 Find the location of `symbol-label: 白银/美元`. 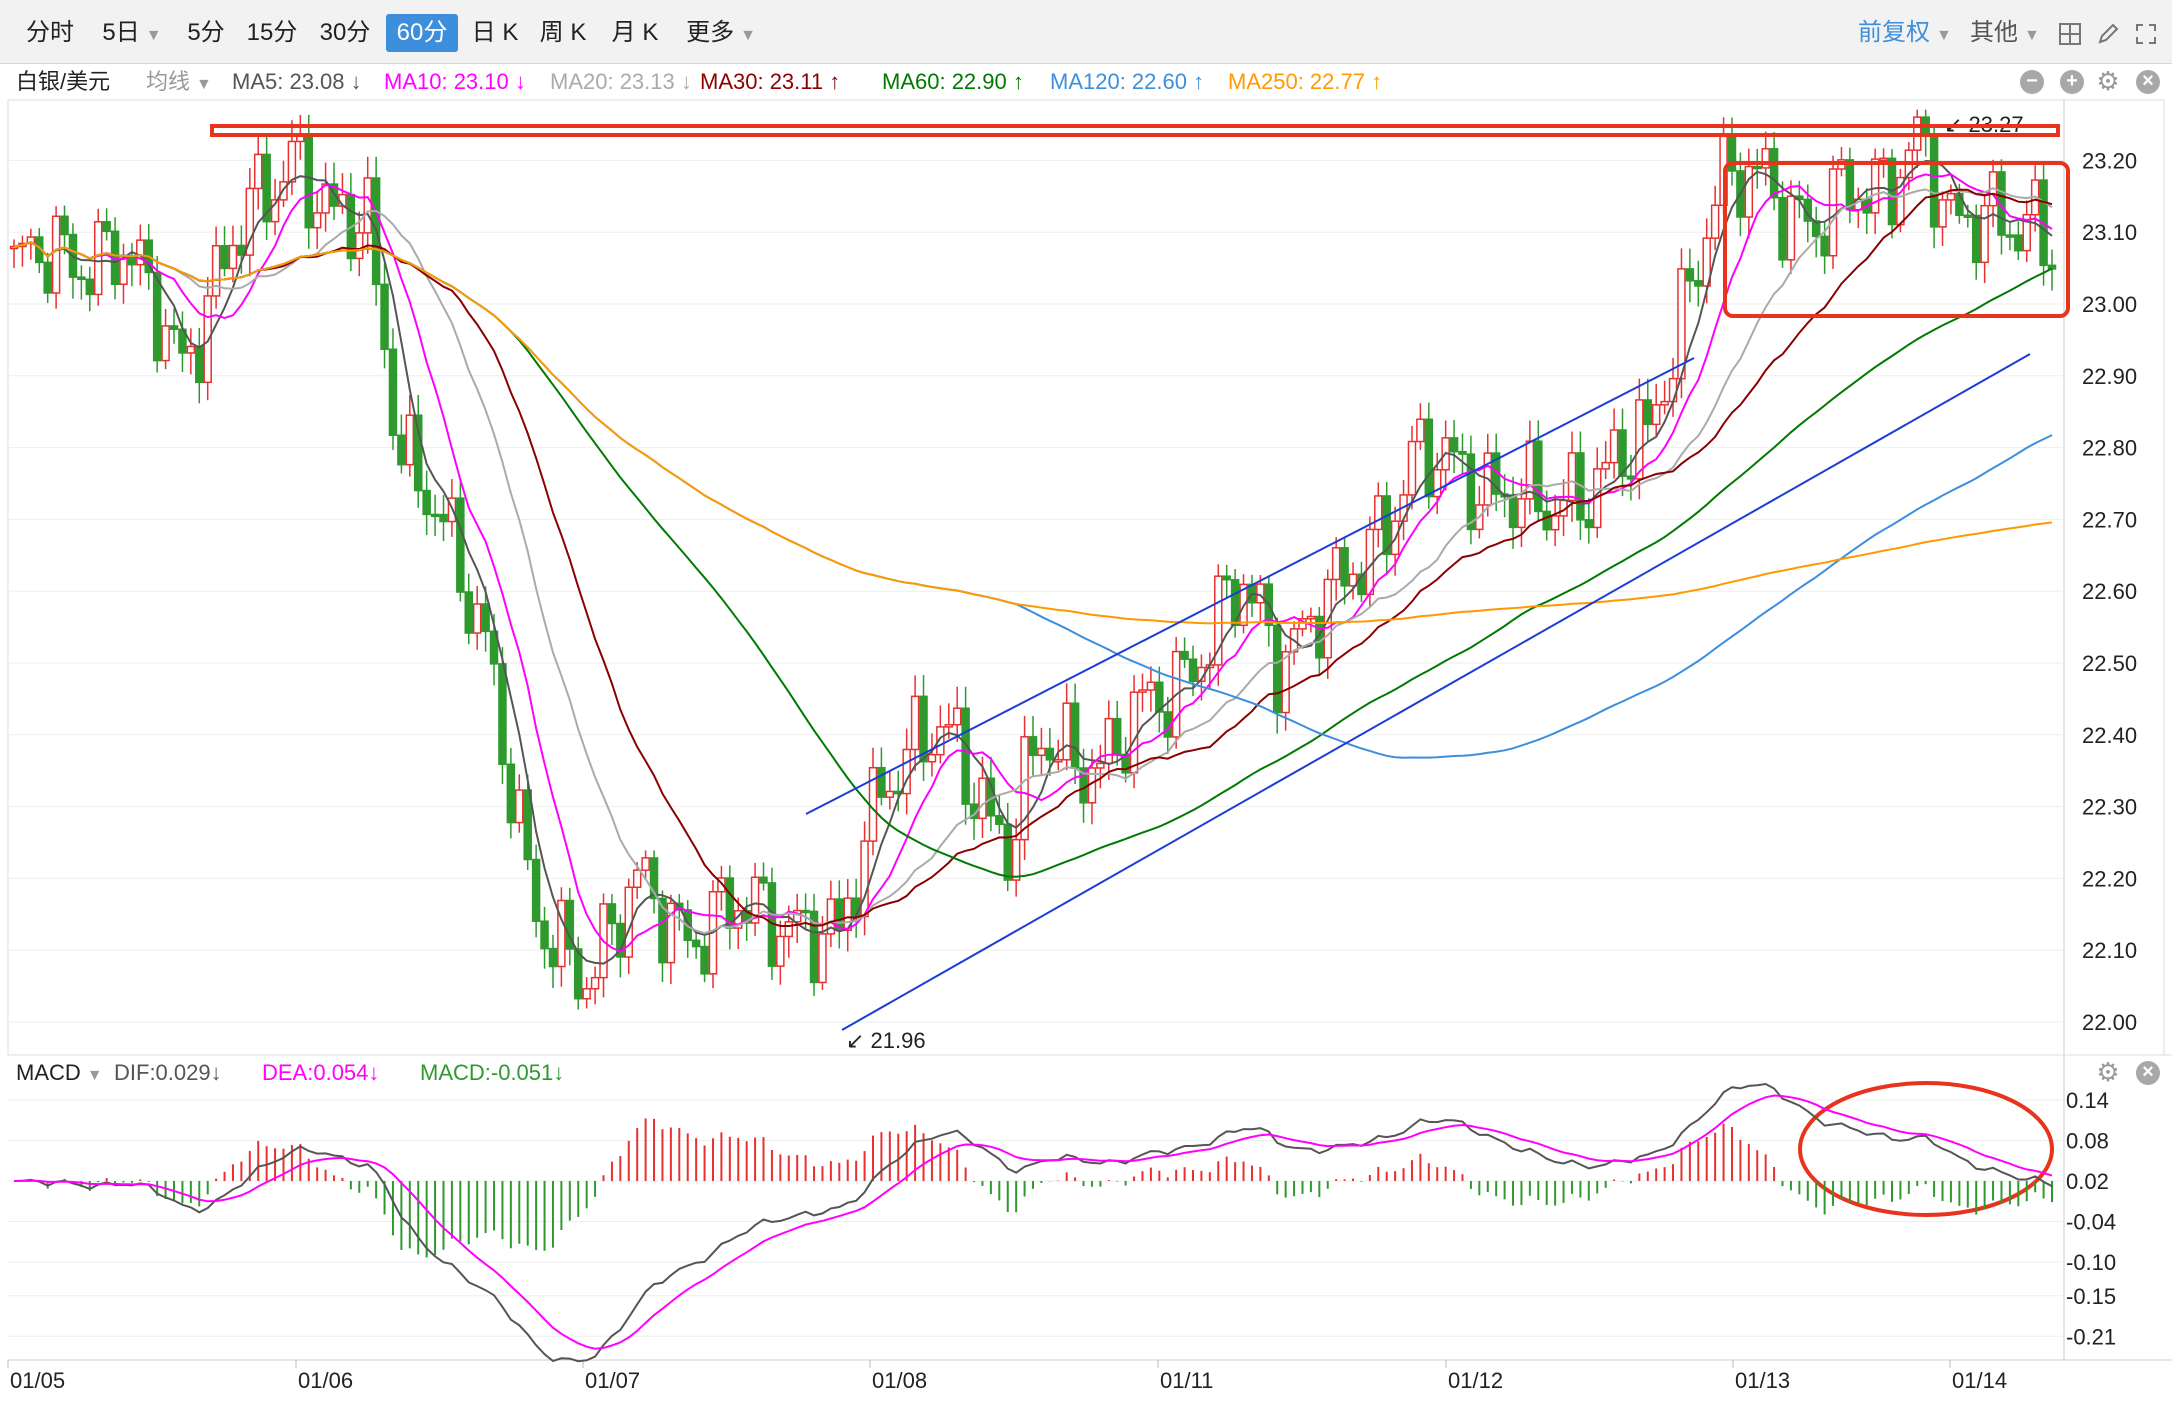

symbol-label: 白银/美元 is located at coordinates (63, 81).